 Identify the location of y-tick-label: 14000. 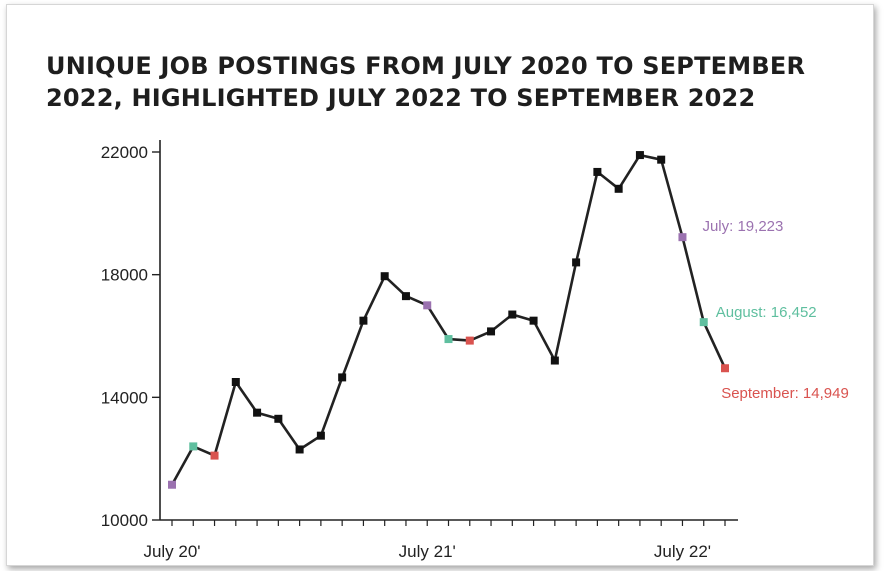
(124, 397).